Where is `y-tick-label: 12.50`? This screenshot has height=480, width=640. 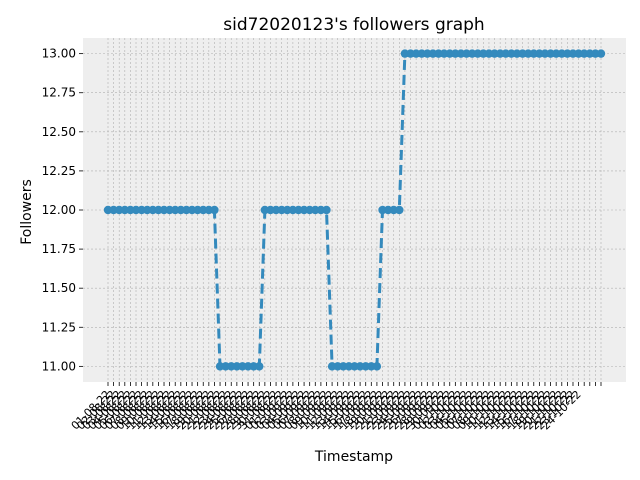 y-tick-label: 12.50 is located at coordinates (59, 132).